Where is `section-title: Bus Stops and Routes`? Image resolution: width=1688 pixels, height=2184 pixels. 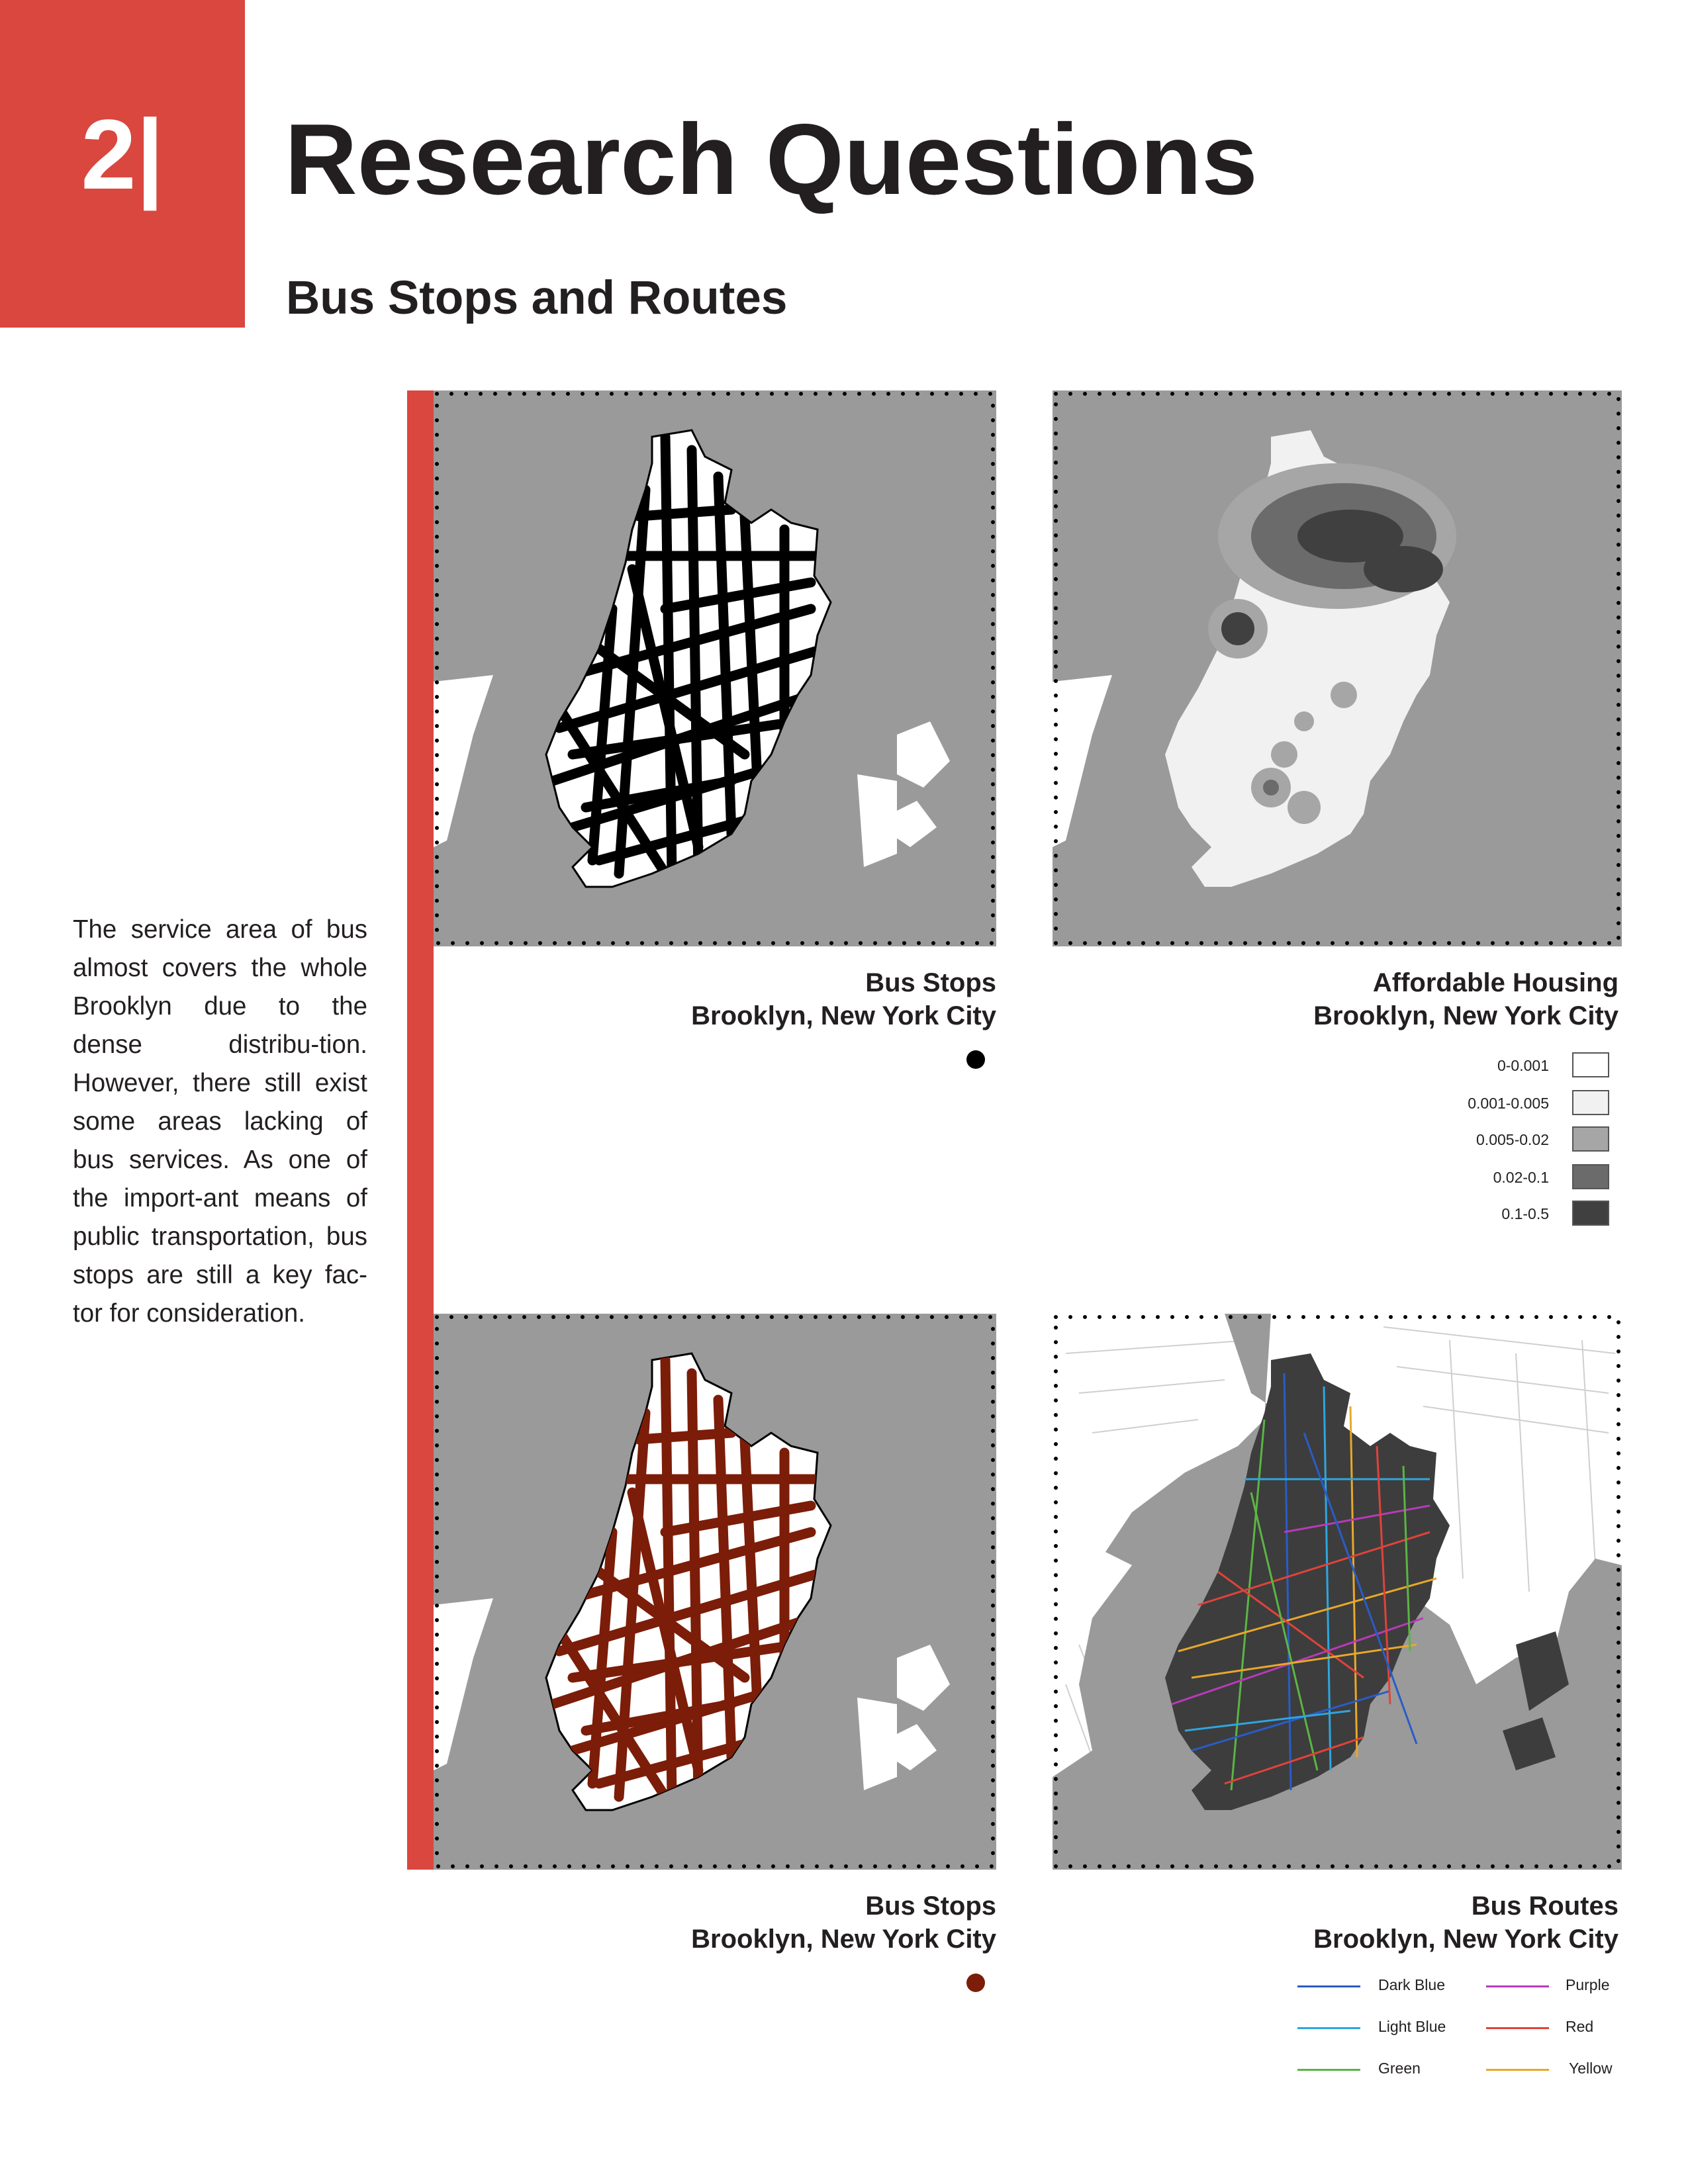
section-title: Bus Stops and Routes is located at coordinates (537, 298).